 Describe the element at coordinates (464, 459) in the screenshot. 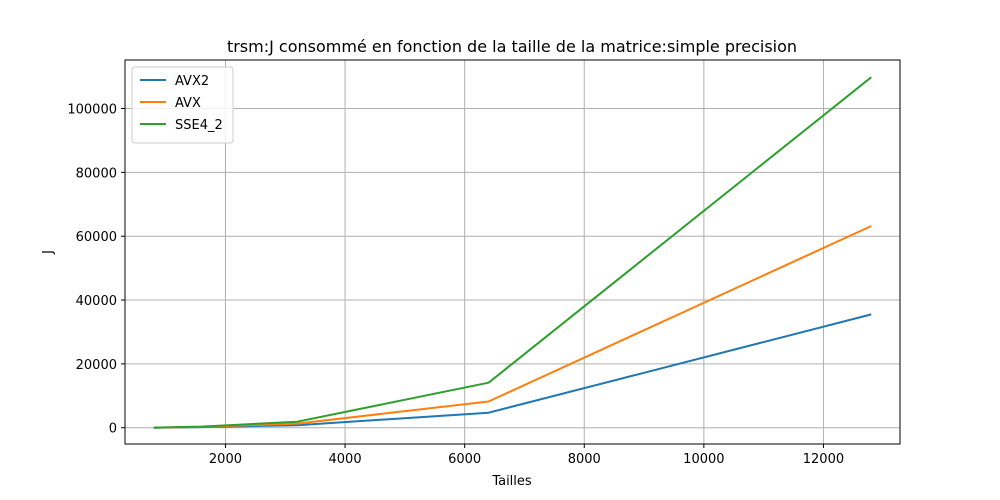

I see `x-tick-label: 6000` at that location.